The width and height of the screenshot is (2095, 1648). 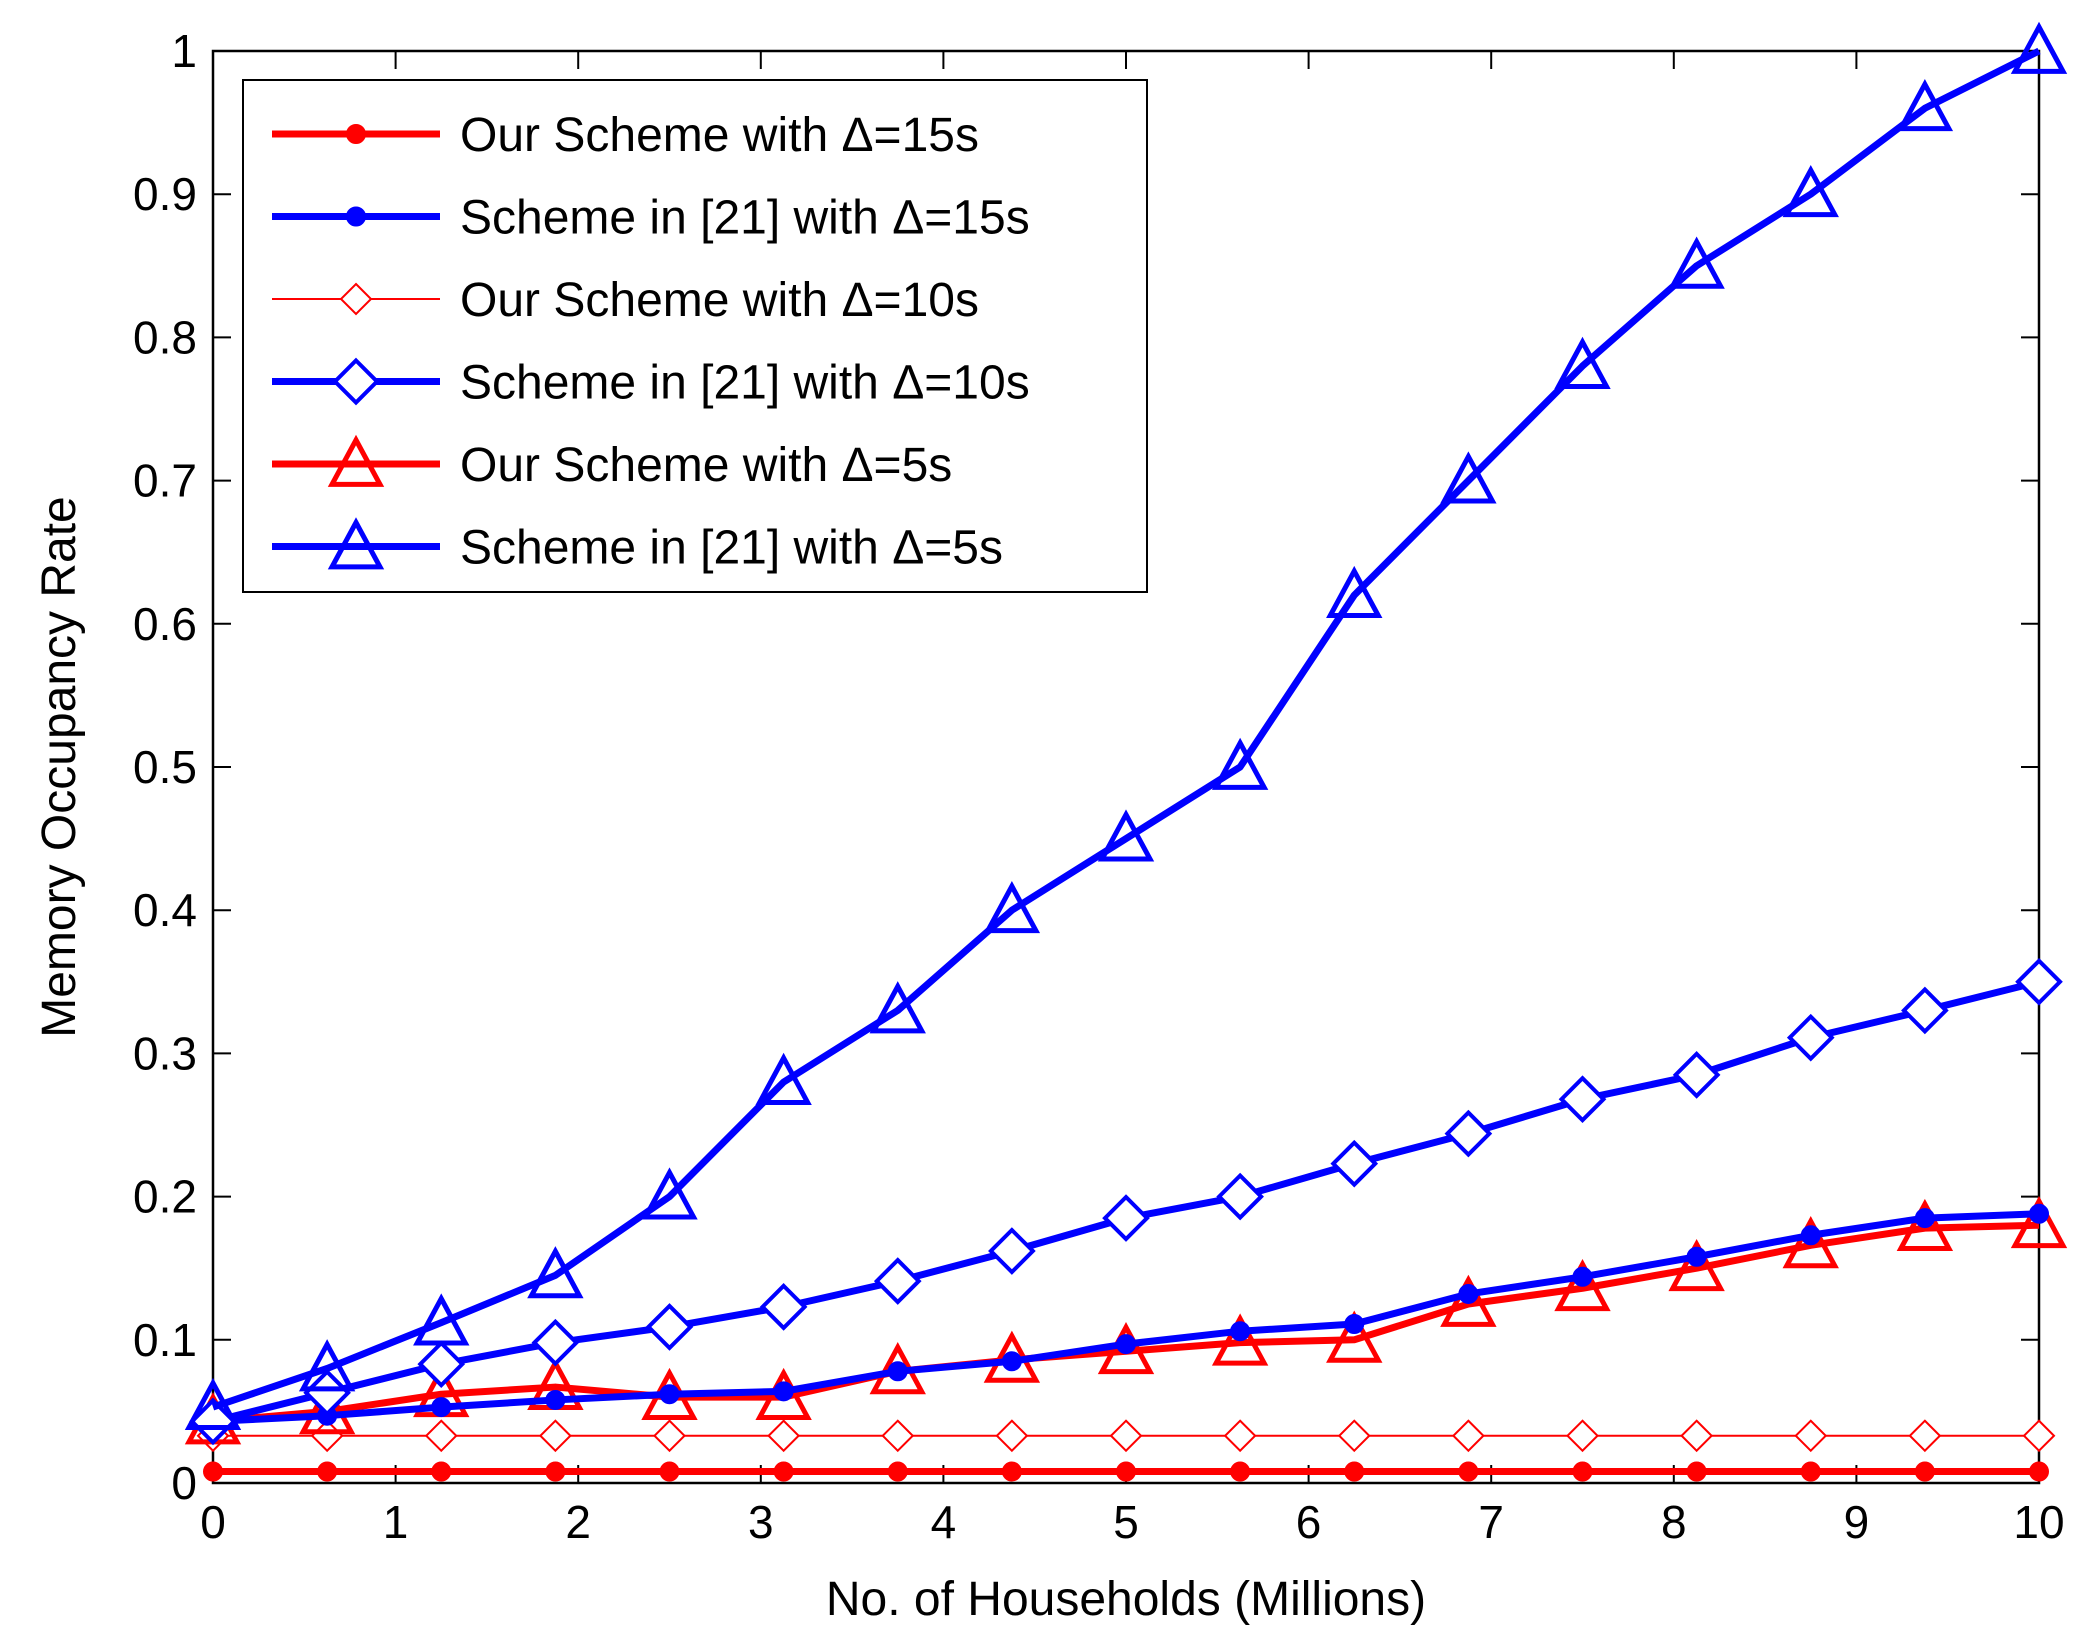 What do you see at coordinates (578, 1522) in the screenshot?
I see `x-tick-label: 2` at bounding box center [578, 1522].